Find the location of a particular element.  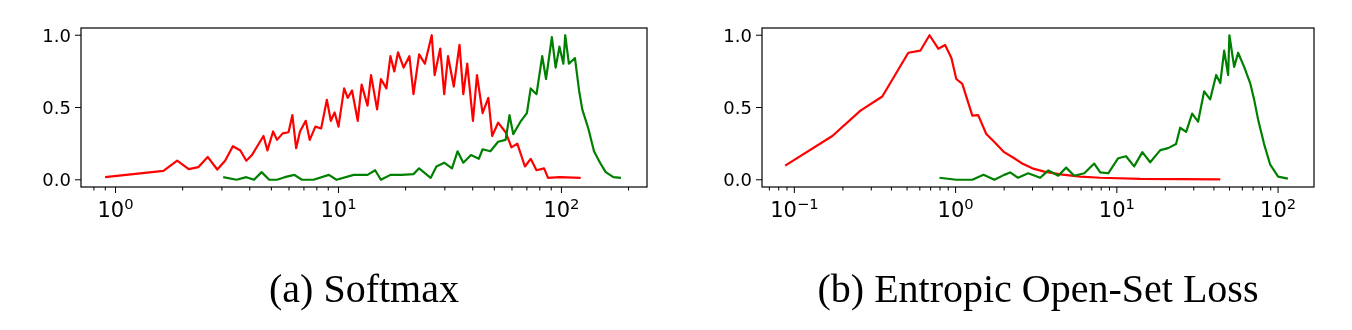

x-axis-title: (b) Entropic Open-Set Loss is located at coordinates (1038, 288).